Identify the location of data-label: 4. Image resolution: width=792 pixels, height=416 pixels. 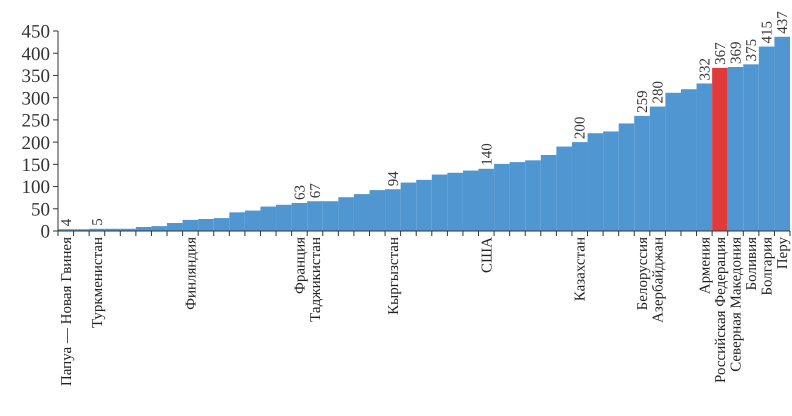
(66, 222).